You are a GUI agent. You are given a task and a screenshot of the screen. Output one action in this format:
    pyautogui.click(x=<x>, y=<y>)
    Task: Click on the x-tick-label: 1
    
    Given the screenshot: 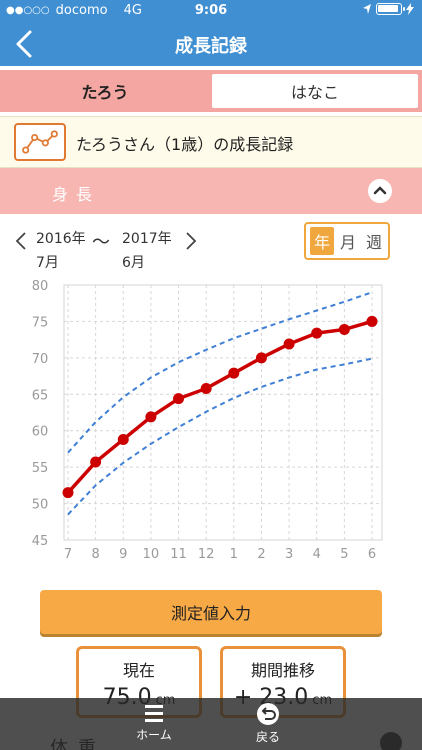 What is the action you would take?
    pyautogui.click(x=234, y=554)
    